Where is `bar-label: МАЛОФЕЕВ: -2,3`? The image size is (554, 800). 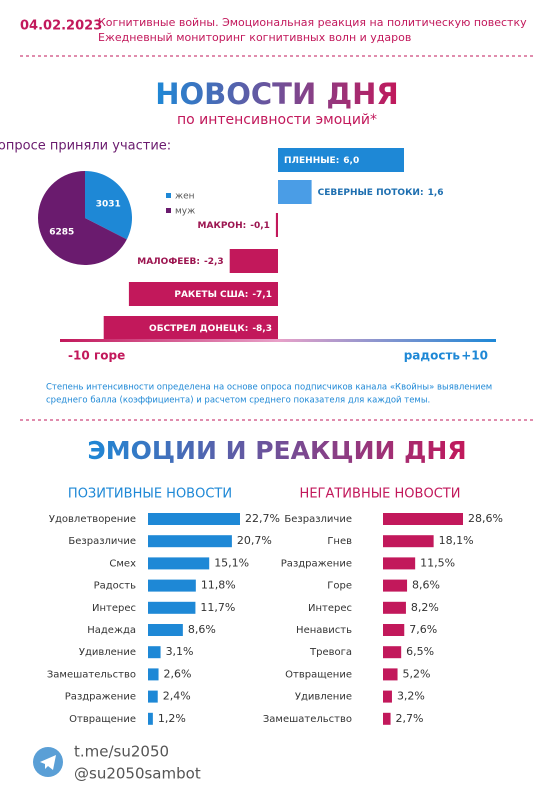
bar-label: МАЛОФЕЕВ: -2,3 is located at coordinates (180, 262).